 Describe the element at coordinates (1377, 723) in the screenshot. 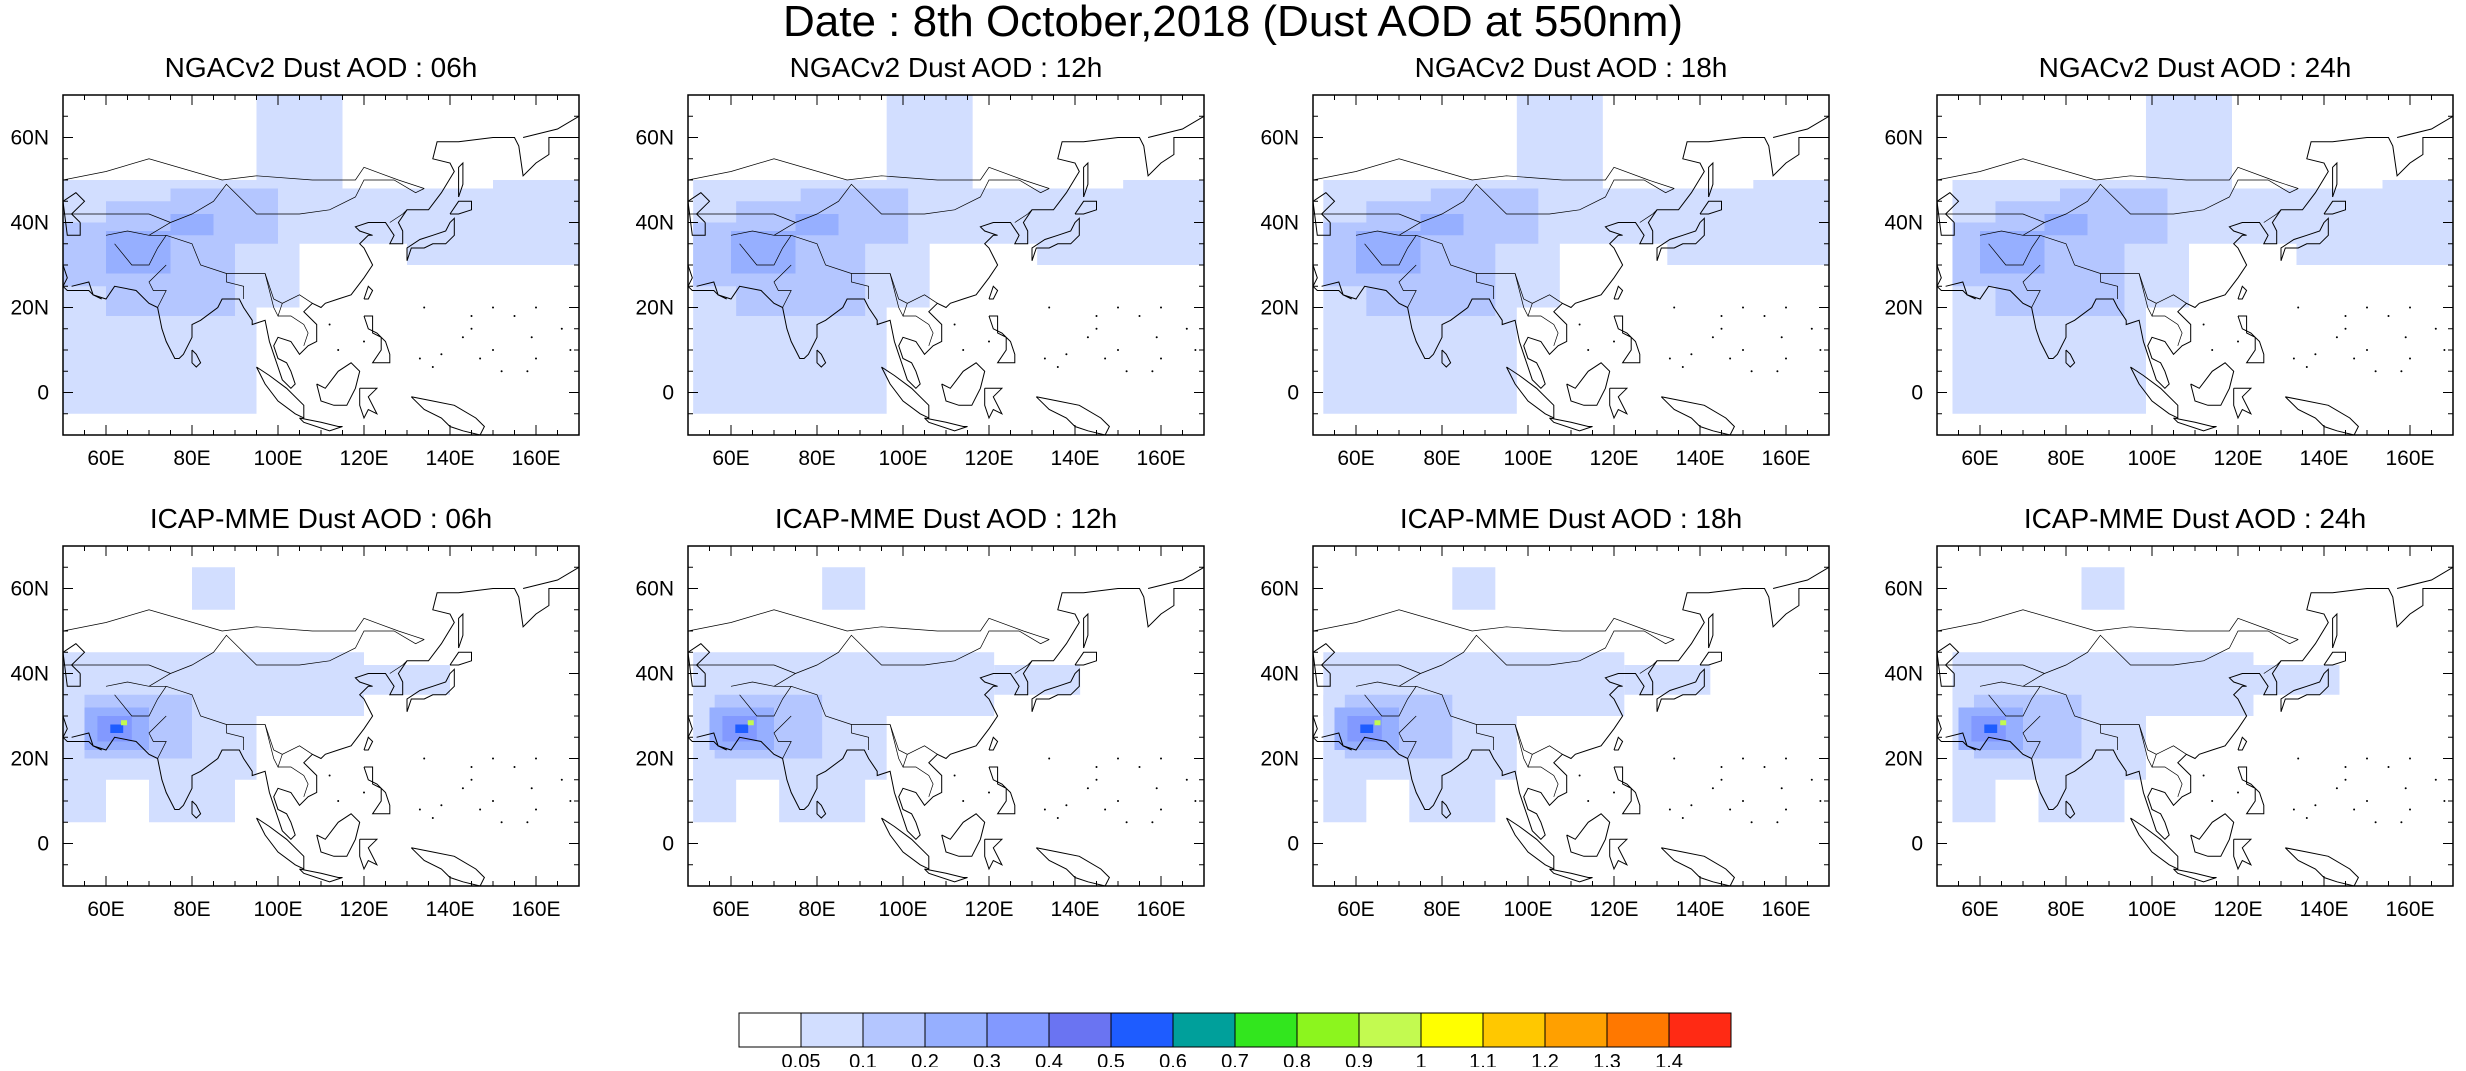

I see `aod-peak-cell` at that location.